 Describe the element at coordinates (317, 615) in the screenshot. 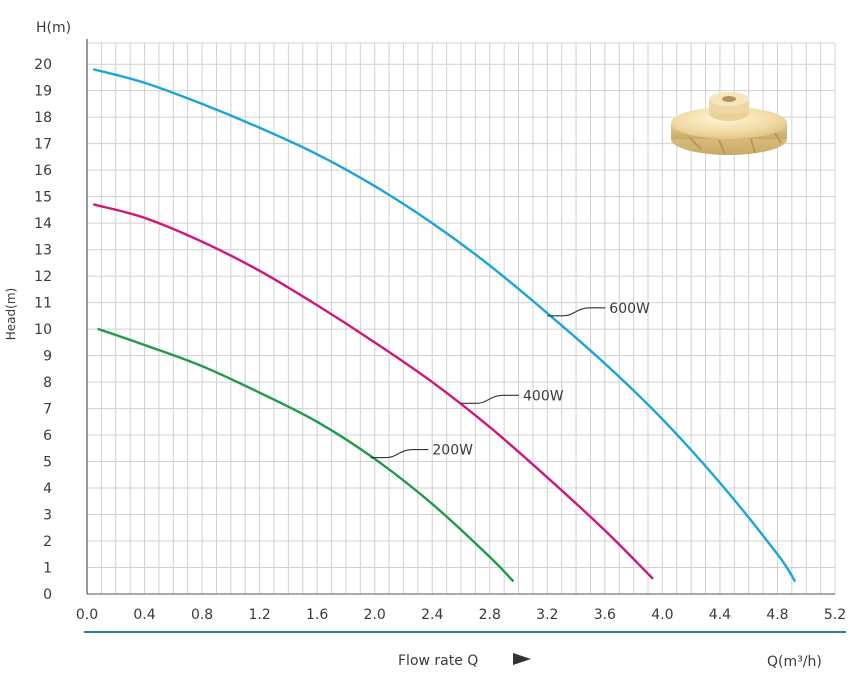

I see `x-tick-label: 1.6` at that location.